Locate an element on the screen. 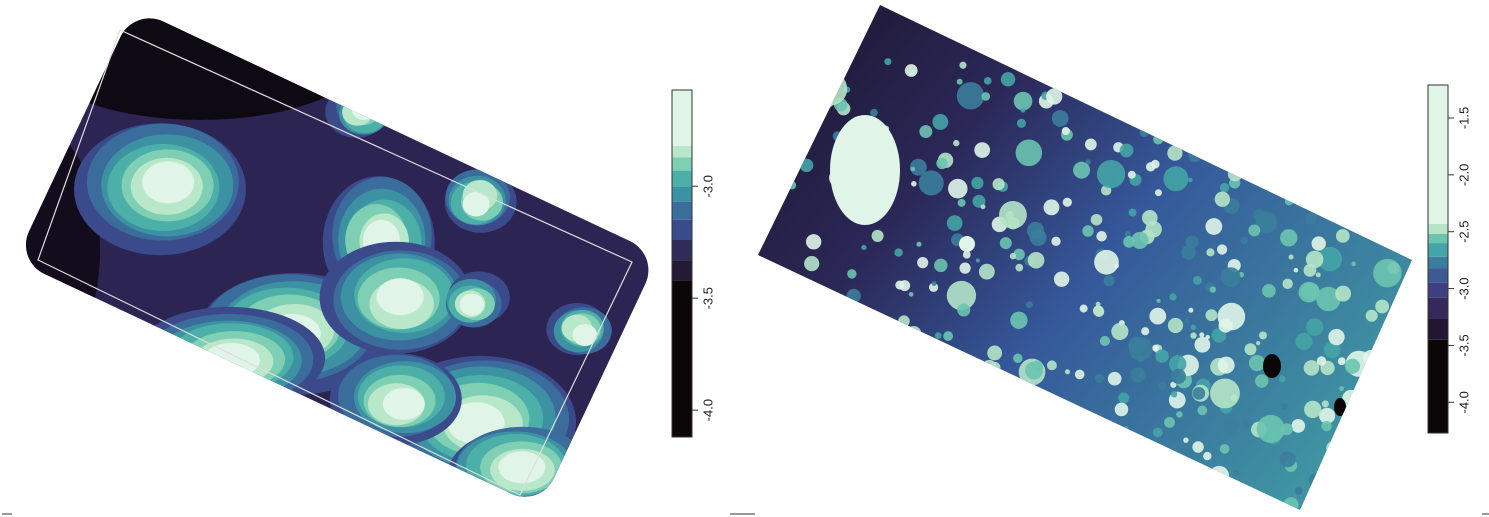 This screenshot has height=517, width=1489. colorbar: -3.0 -3.5 -4.0 is located at coordinates (693, 263).